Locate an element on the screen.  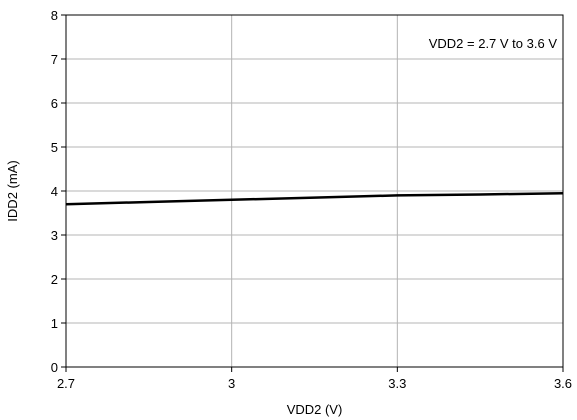
y-tick-label: 1 is located at coordinates (54, 323).